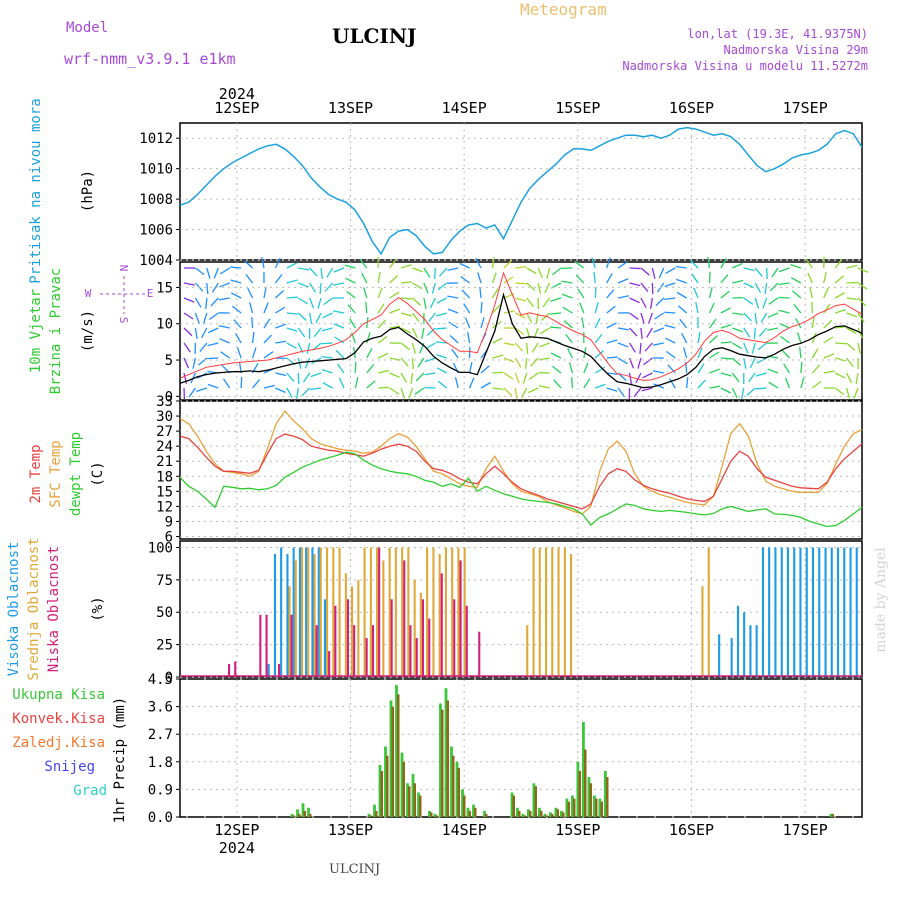  Describe the element at coordinates (88, 293) in the screenshot. I see `compass-west-label: W` at that location.